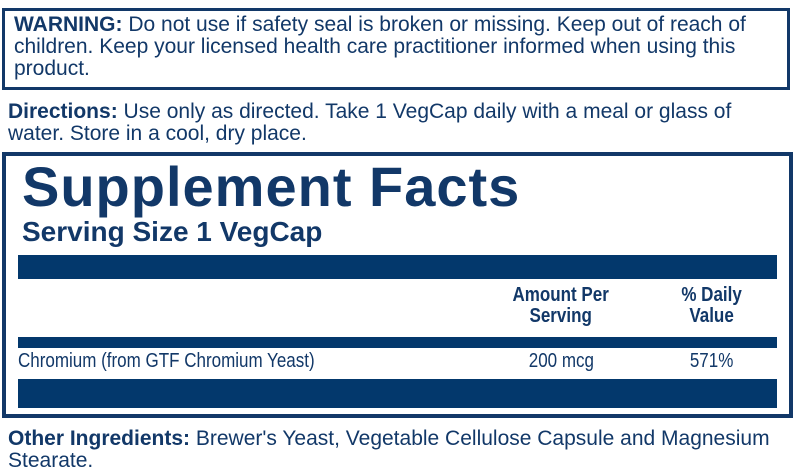 This screenshot has height=470, width=801. I want to click on nutrient-daily-value: 571%, so click(711, 361).